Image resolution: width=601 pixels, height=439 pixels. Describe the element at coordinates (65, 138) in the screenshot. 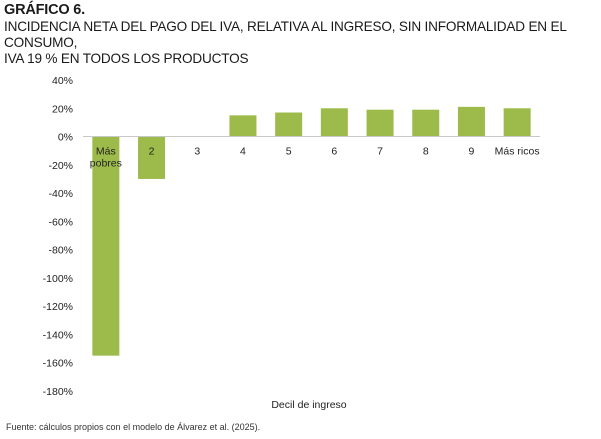

I see `y-tick-label: 0%` at that location.